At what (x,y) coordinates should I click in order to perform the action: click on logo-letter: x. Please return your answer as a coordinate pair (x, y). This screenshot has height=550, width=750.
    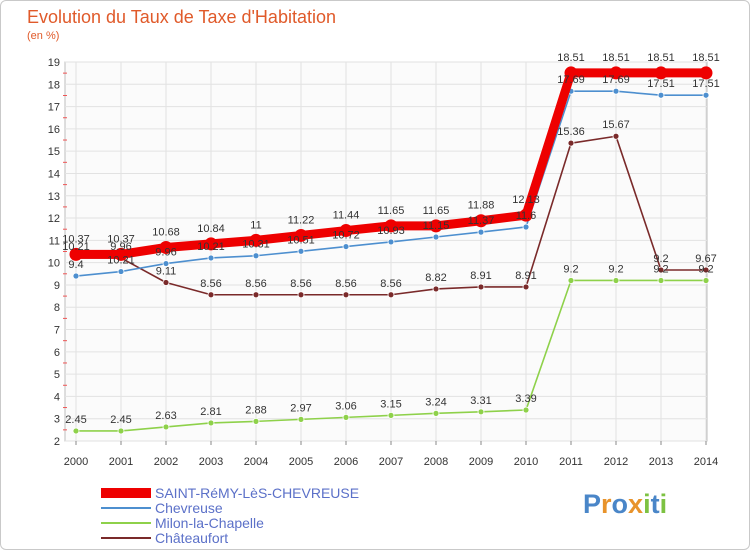
    Looking at the image, I should click on (636, 504).